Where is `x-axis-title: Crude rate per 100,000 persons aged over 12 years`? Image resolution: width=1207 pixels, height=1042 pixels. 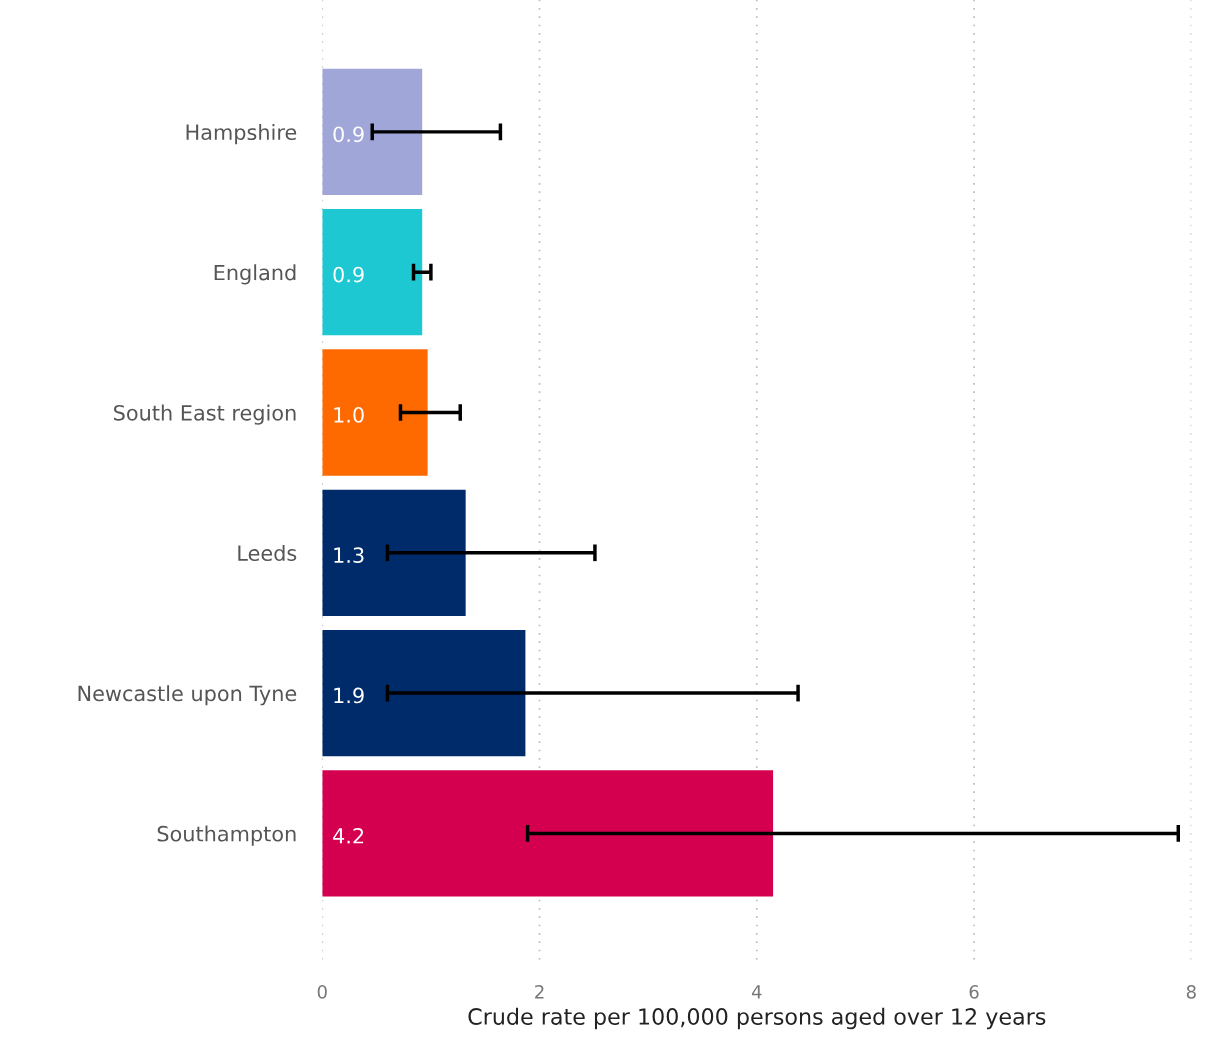 x-axis-title: Crude rate per 100,000 persons aged over 12 years is located at coordinates (757, 1018).